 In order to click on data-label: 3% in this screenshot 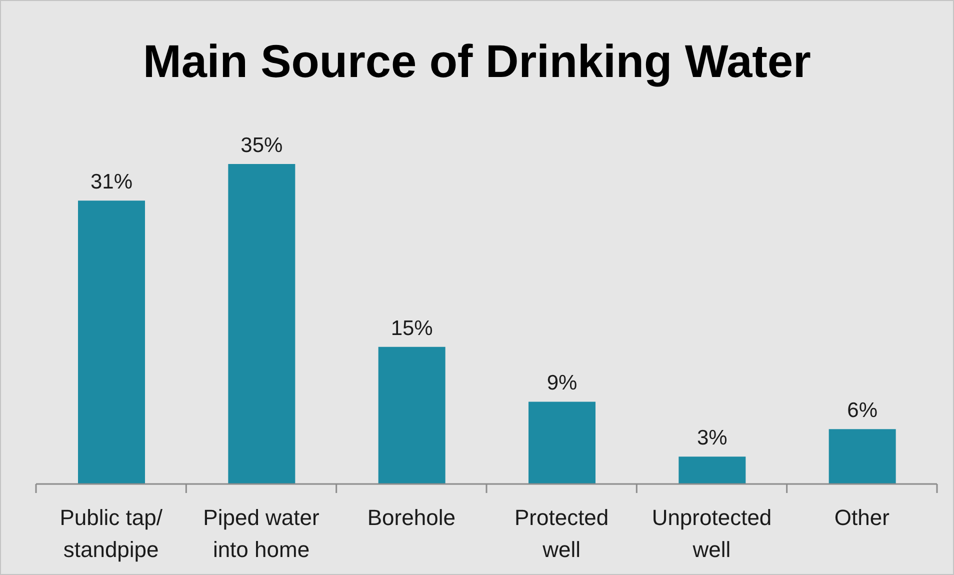, I will do `click(712, 438)`.